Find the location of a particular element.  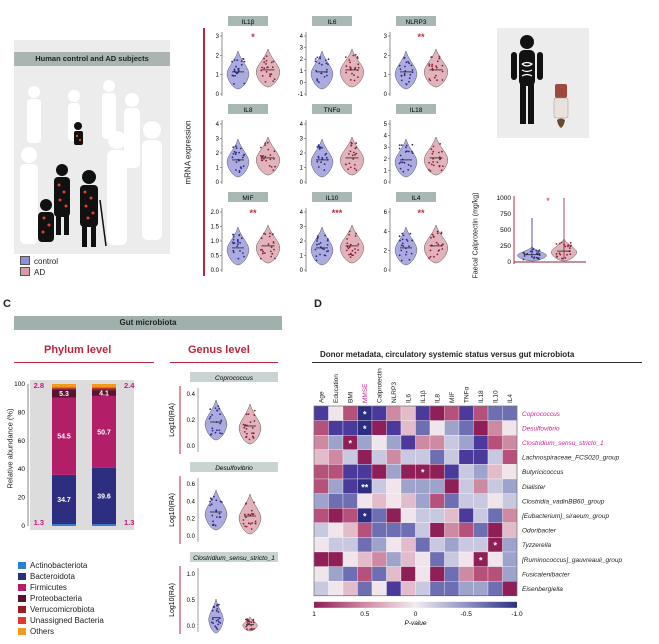

violin-plot-7: IL10 4 3 2 1 0 *** is located at coordinates (332, 233).